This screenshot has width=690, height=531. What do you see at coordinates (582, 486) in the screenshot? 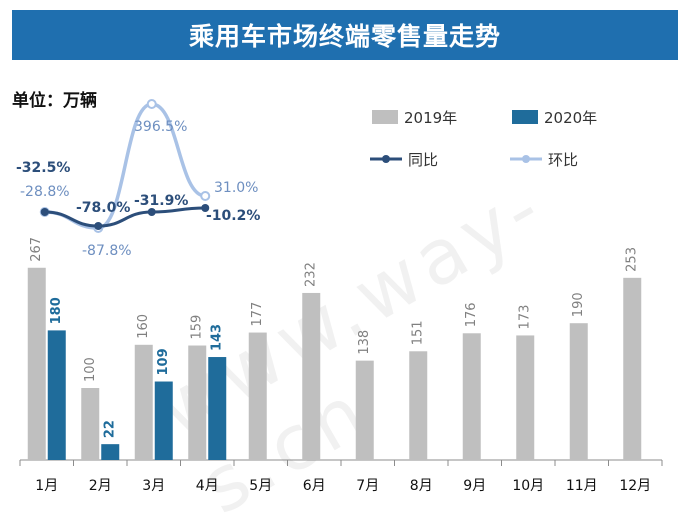
I see `x-tick-label: 11月` at bounding box center [582, 486].